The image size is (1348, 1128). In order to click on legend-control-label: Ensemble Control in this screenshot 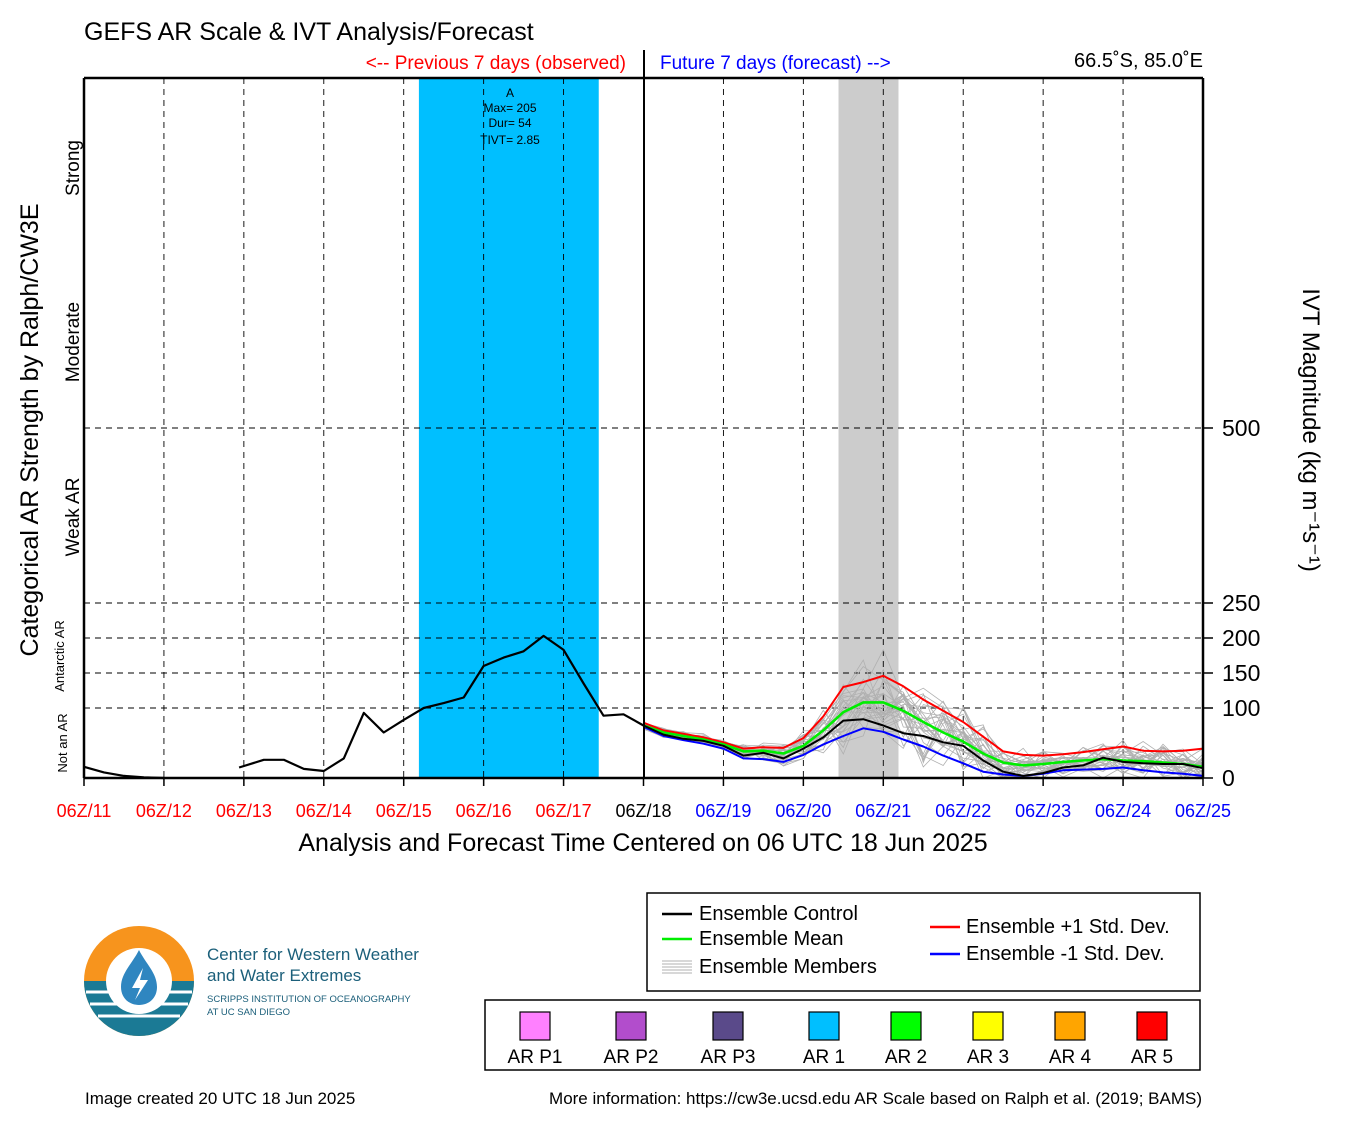, I will do `click(778, 914)`.